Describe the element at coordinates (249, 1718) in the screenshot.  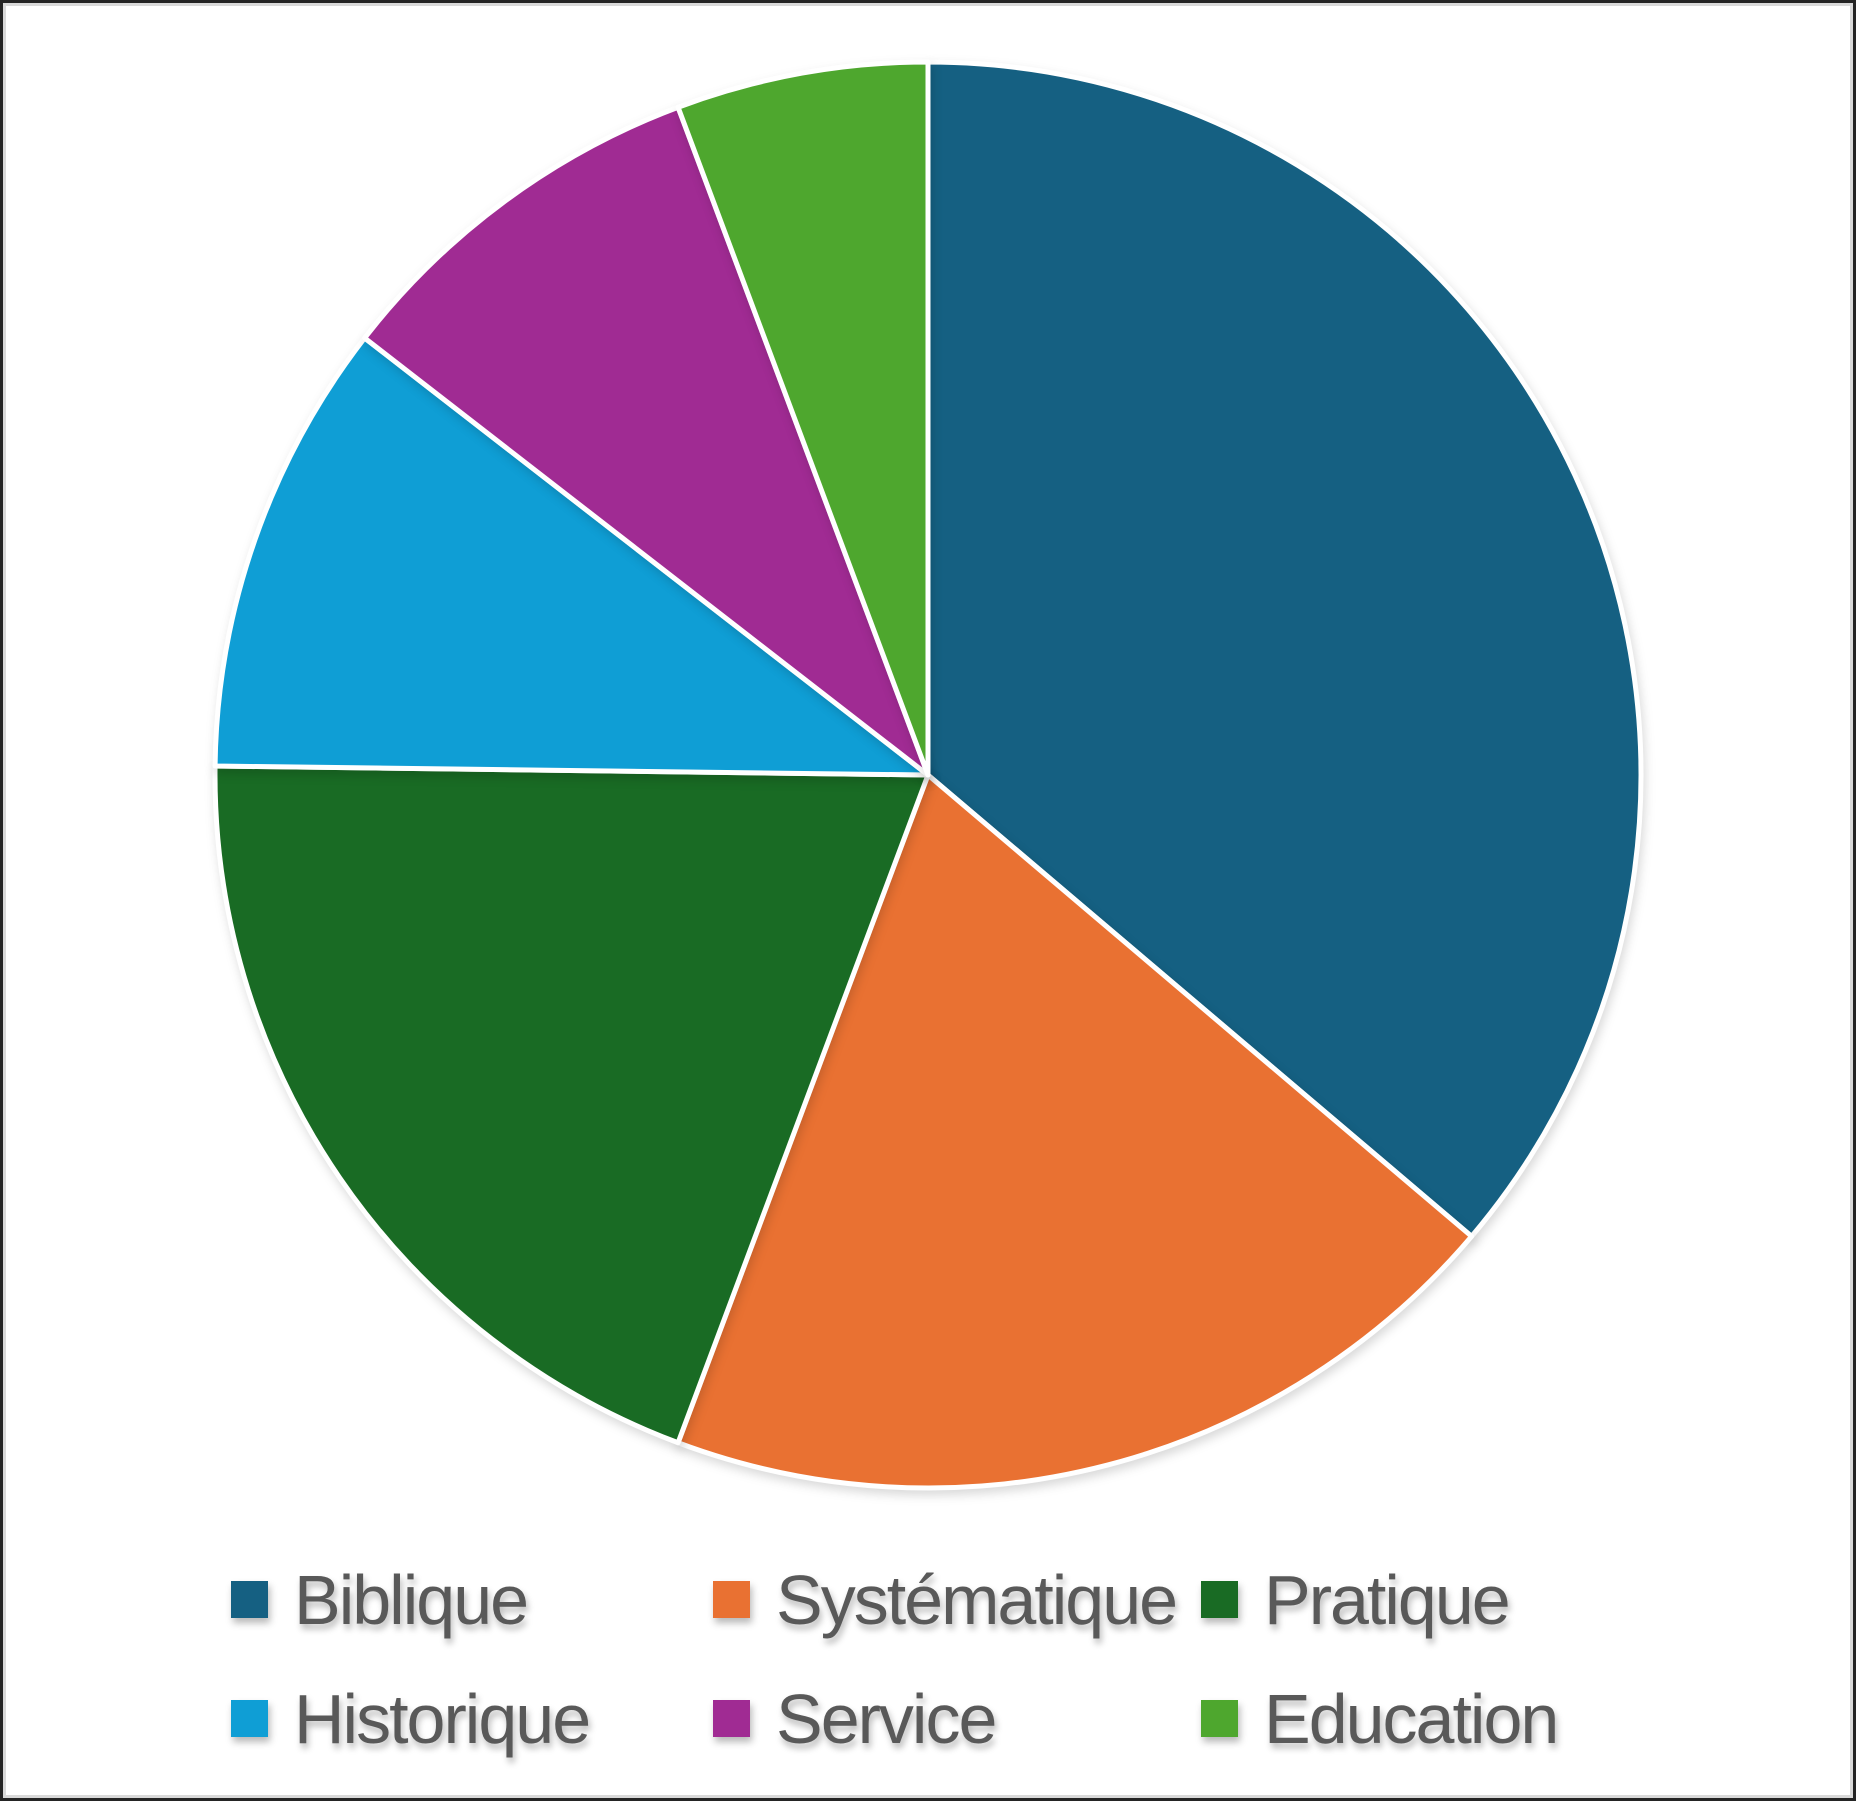
I see `legend-marker-historique` at that location.